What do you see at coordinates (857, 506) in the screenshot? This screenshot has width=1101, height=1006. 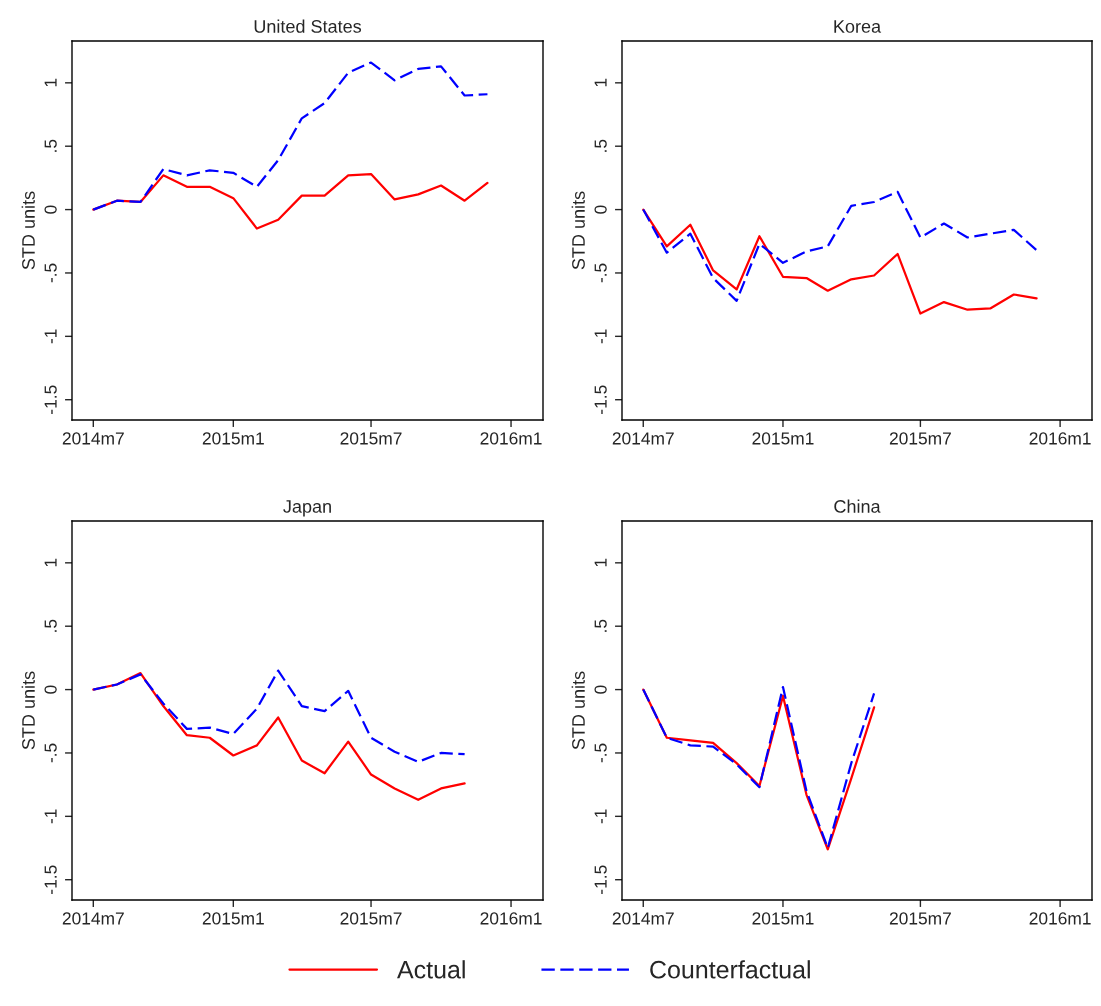 I see `chart-title: China` at bounding box center [857, 506].